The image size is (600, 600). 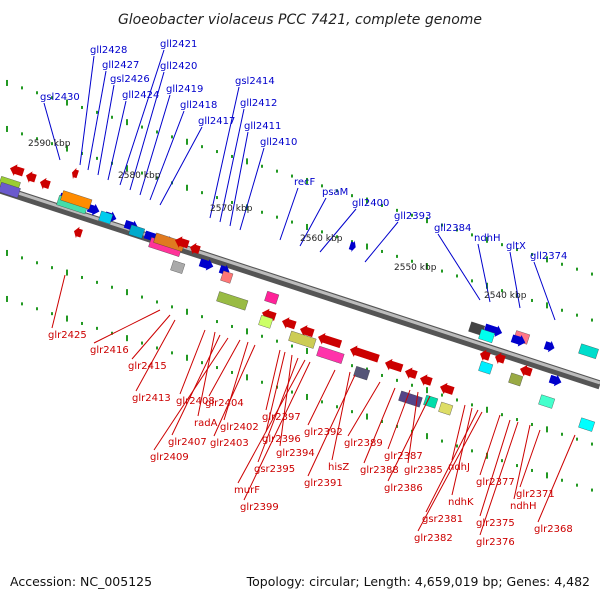 I want to click on scale-label: 2550 kbp, so click(x=415, y=268).